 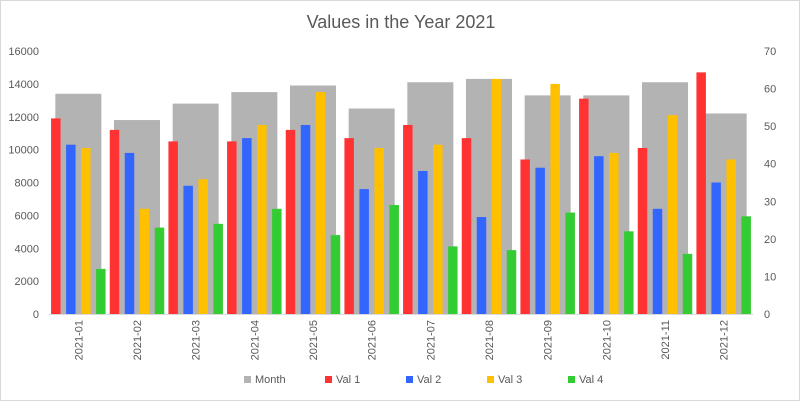 What do you see at coordinates (23, 52) in the screenshot?
I see `y-tick-label: 16000` at bounding box center [23, 52].